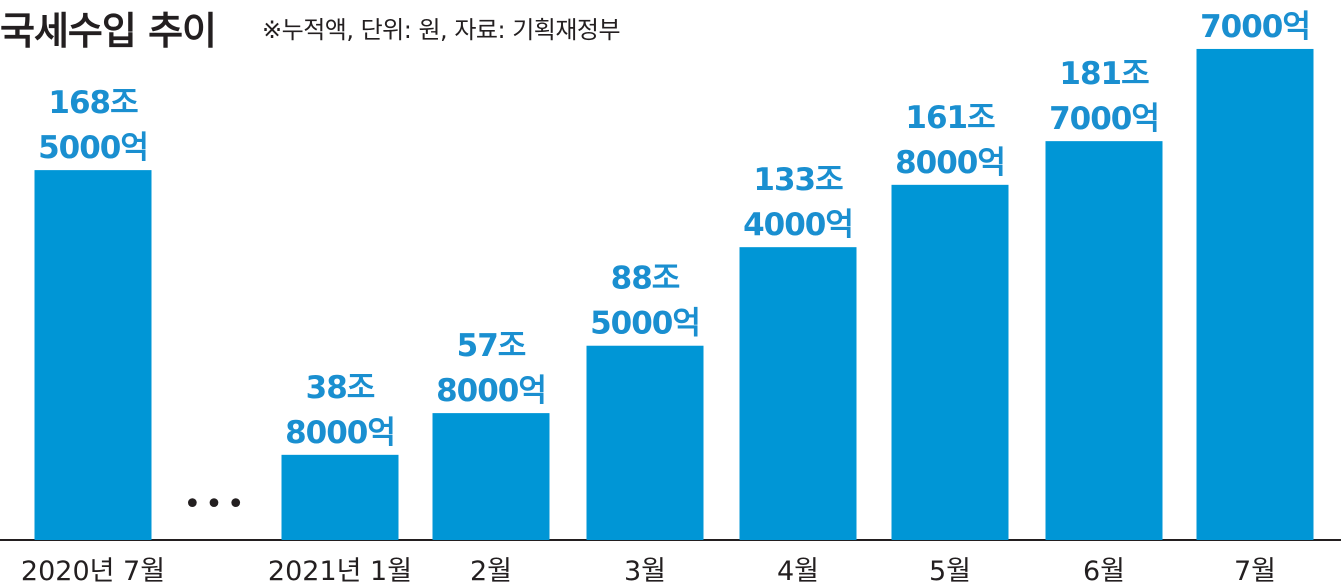 This screenshot has height=586, width=1341. What do you see at coordinates (645, 571) in the screenshot?
I see `x-tick-label-4: 3월` at bounding box center [645, 571].